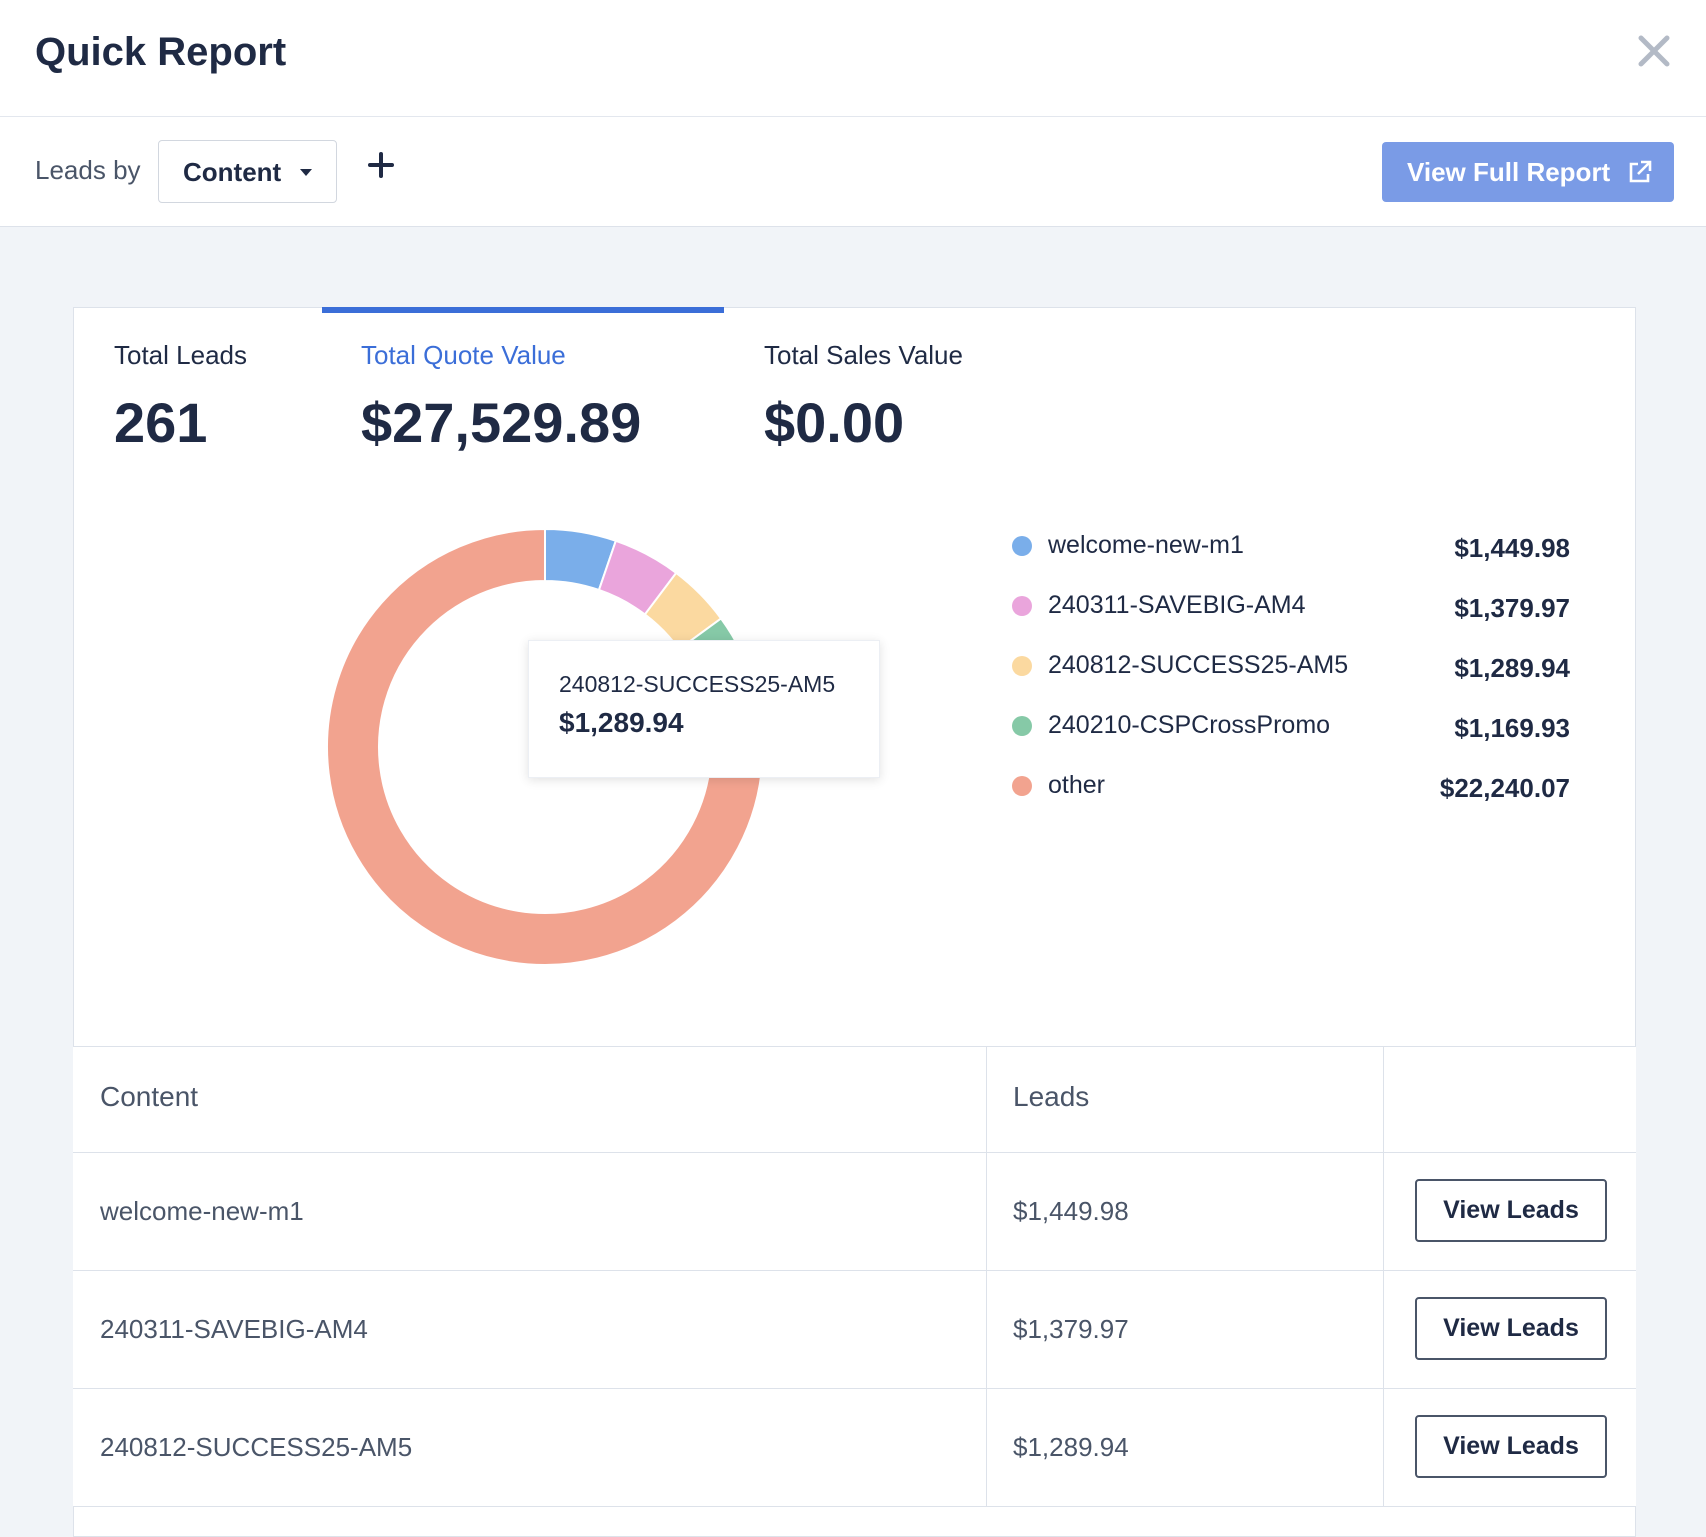  Describe the element at coordinates (180, 355) in the screenshot. I see `metric-label: Total Leads` at that location.